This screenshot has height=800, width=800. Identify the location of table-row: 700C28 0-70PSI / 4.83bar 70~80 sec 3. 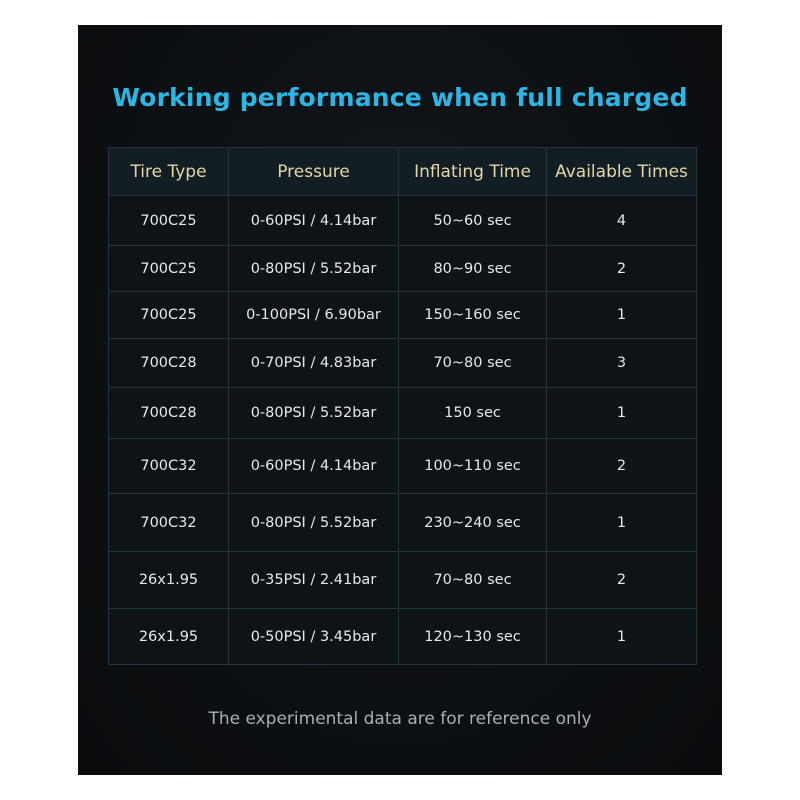
(402, 363).